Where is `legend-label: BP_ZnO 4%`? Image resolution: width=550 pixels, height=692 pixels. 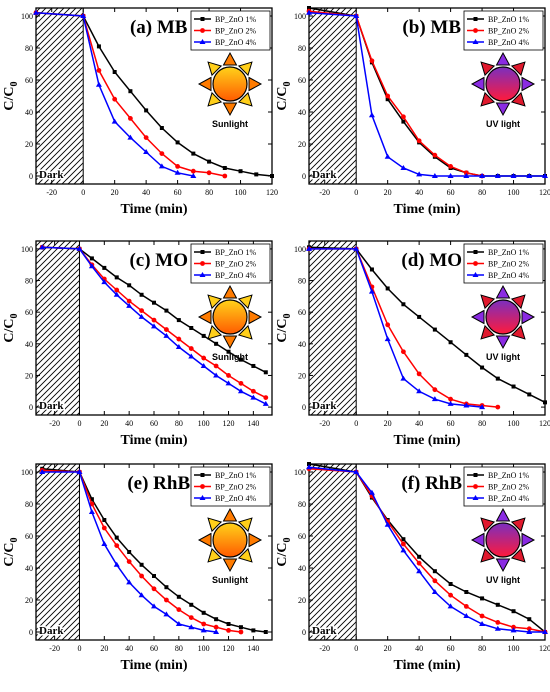 legend-label: BP_ZnO 4% is located at coordinates (235, 275).